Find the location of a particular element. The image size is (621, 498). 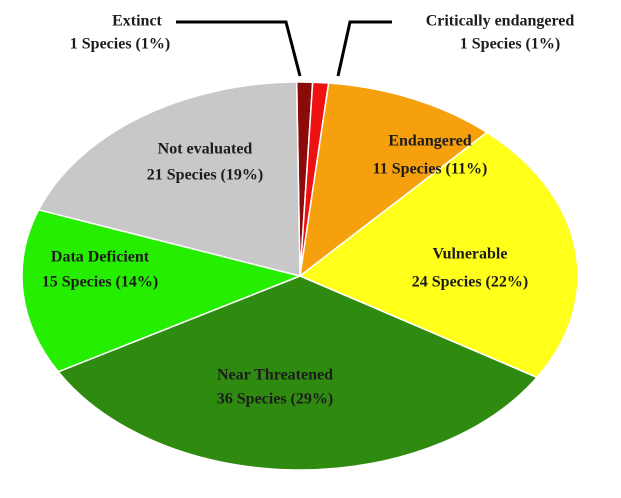

slice-category: Critically endangered is located at coordinates (500, 21).